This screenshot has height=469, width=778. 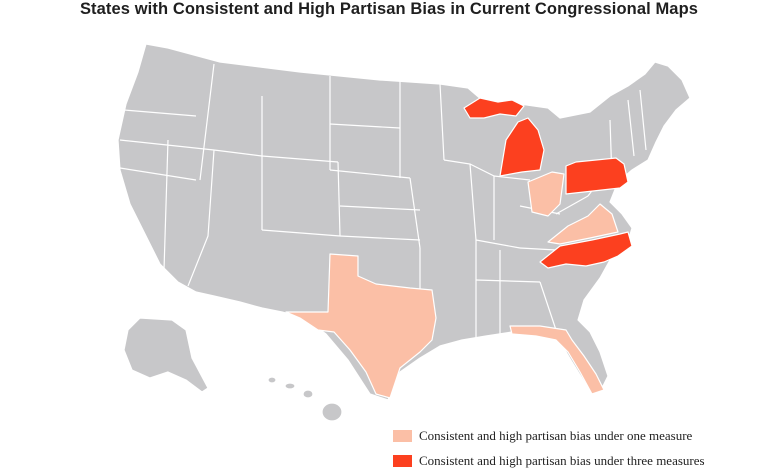 What do you see at coordinates (586, 250) in the screenshot?
I see `state-north-carolina` at bounding box center [586, 250].